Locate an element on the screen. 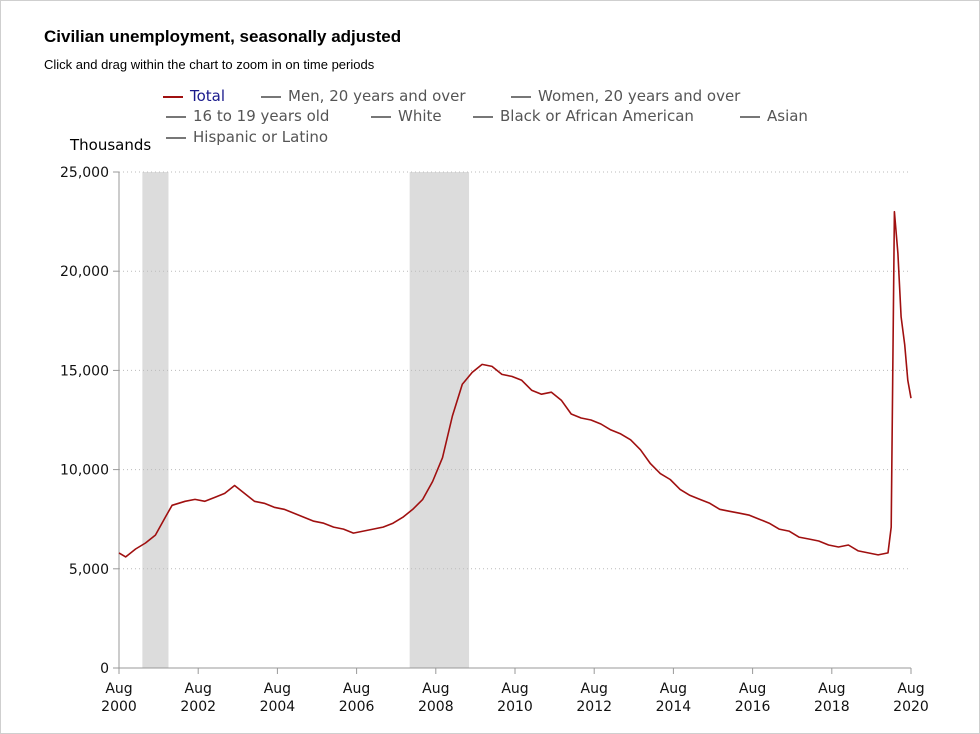 Image resolution: width=980 pixels, height=734 pixels. legend-item-black: Black or African American is located at coordinates (583, 116).